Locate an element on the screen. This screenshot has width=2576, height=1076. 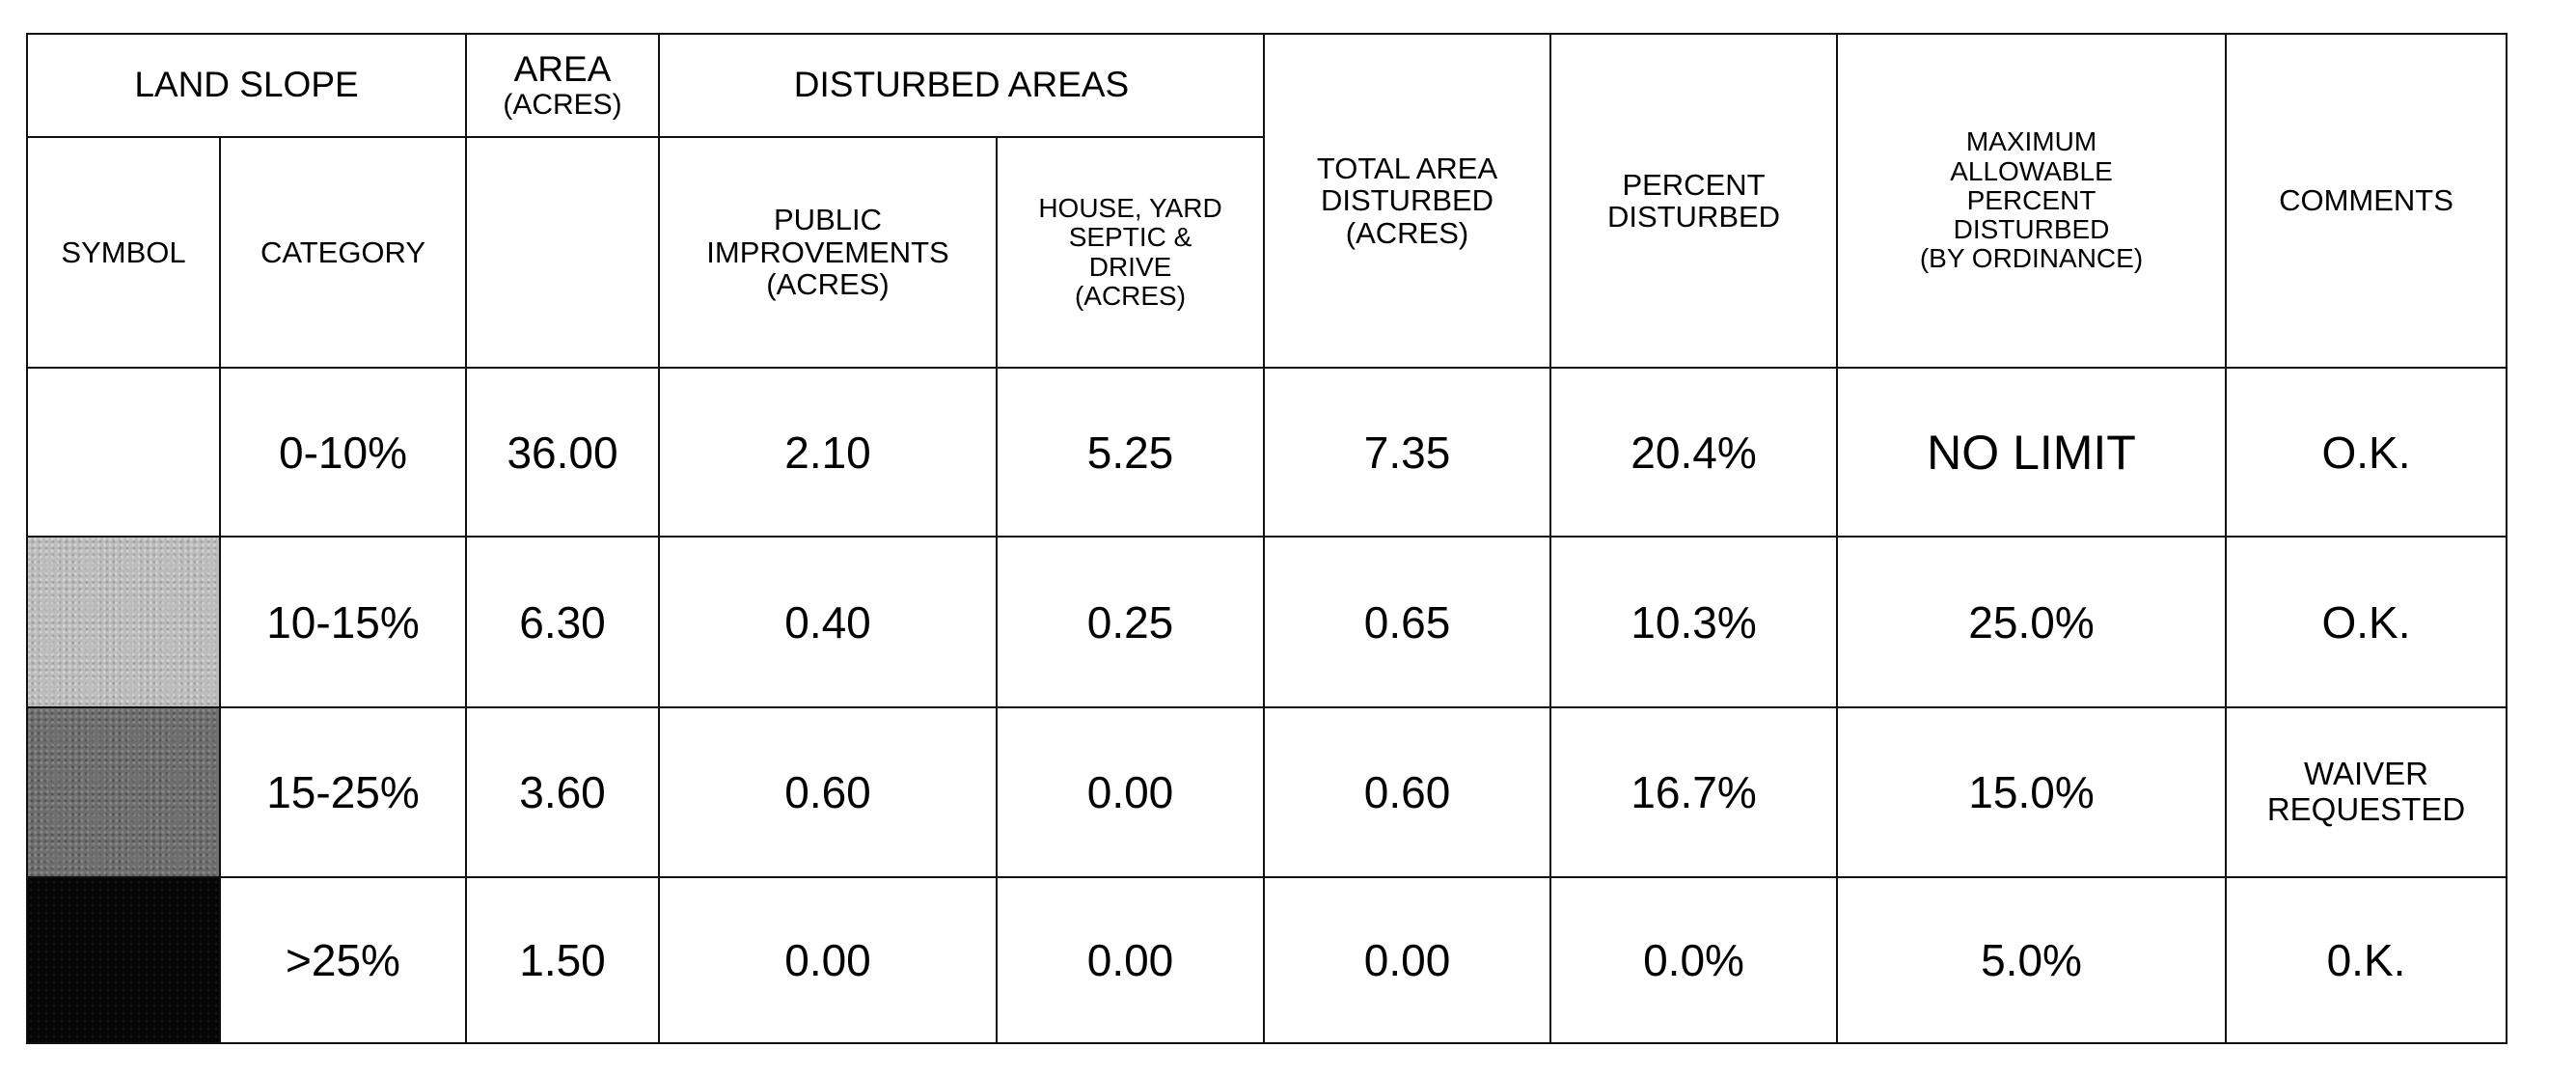
land-slope-header: LAND SLOPE is located at coordinates (247, 85).